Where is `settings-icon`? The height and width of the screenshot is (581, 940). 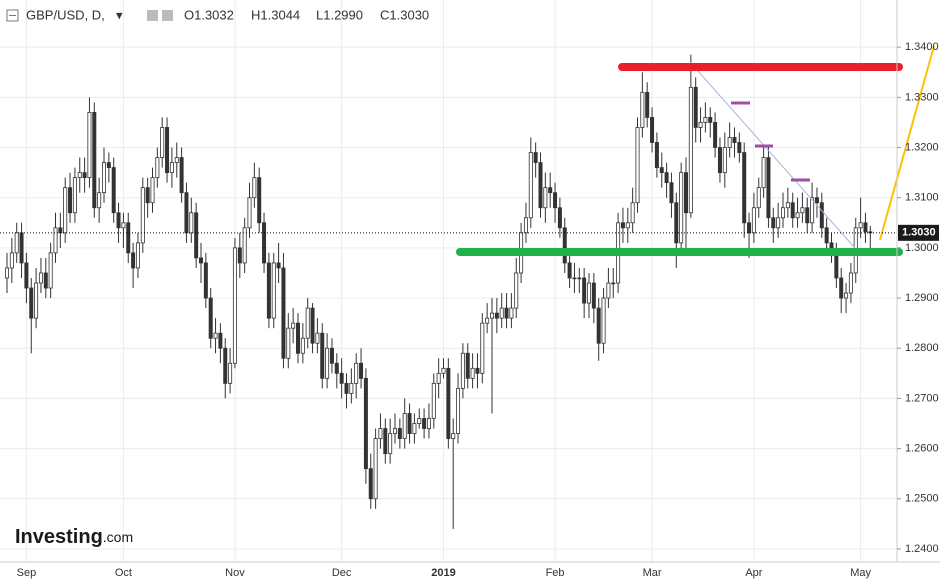 settings-icon is located at coordinates (152, 15).